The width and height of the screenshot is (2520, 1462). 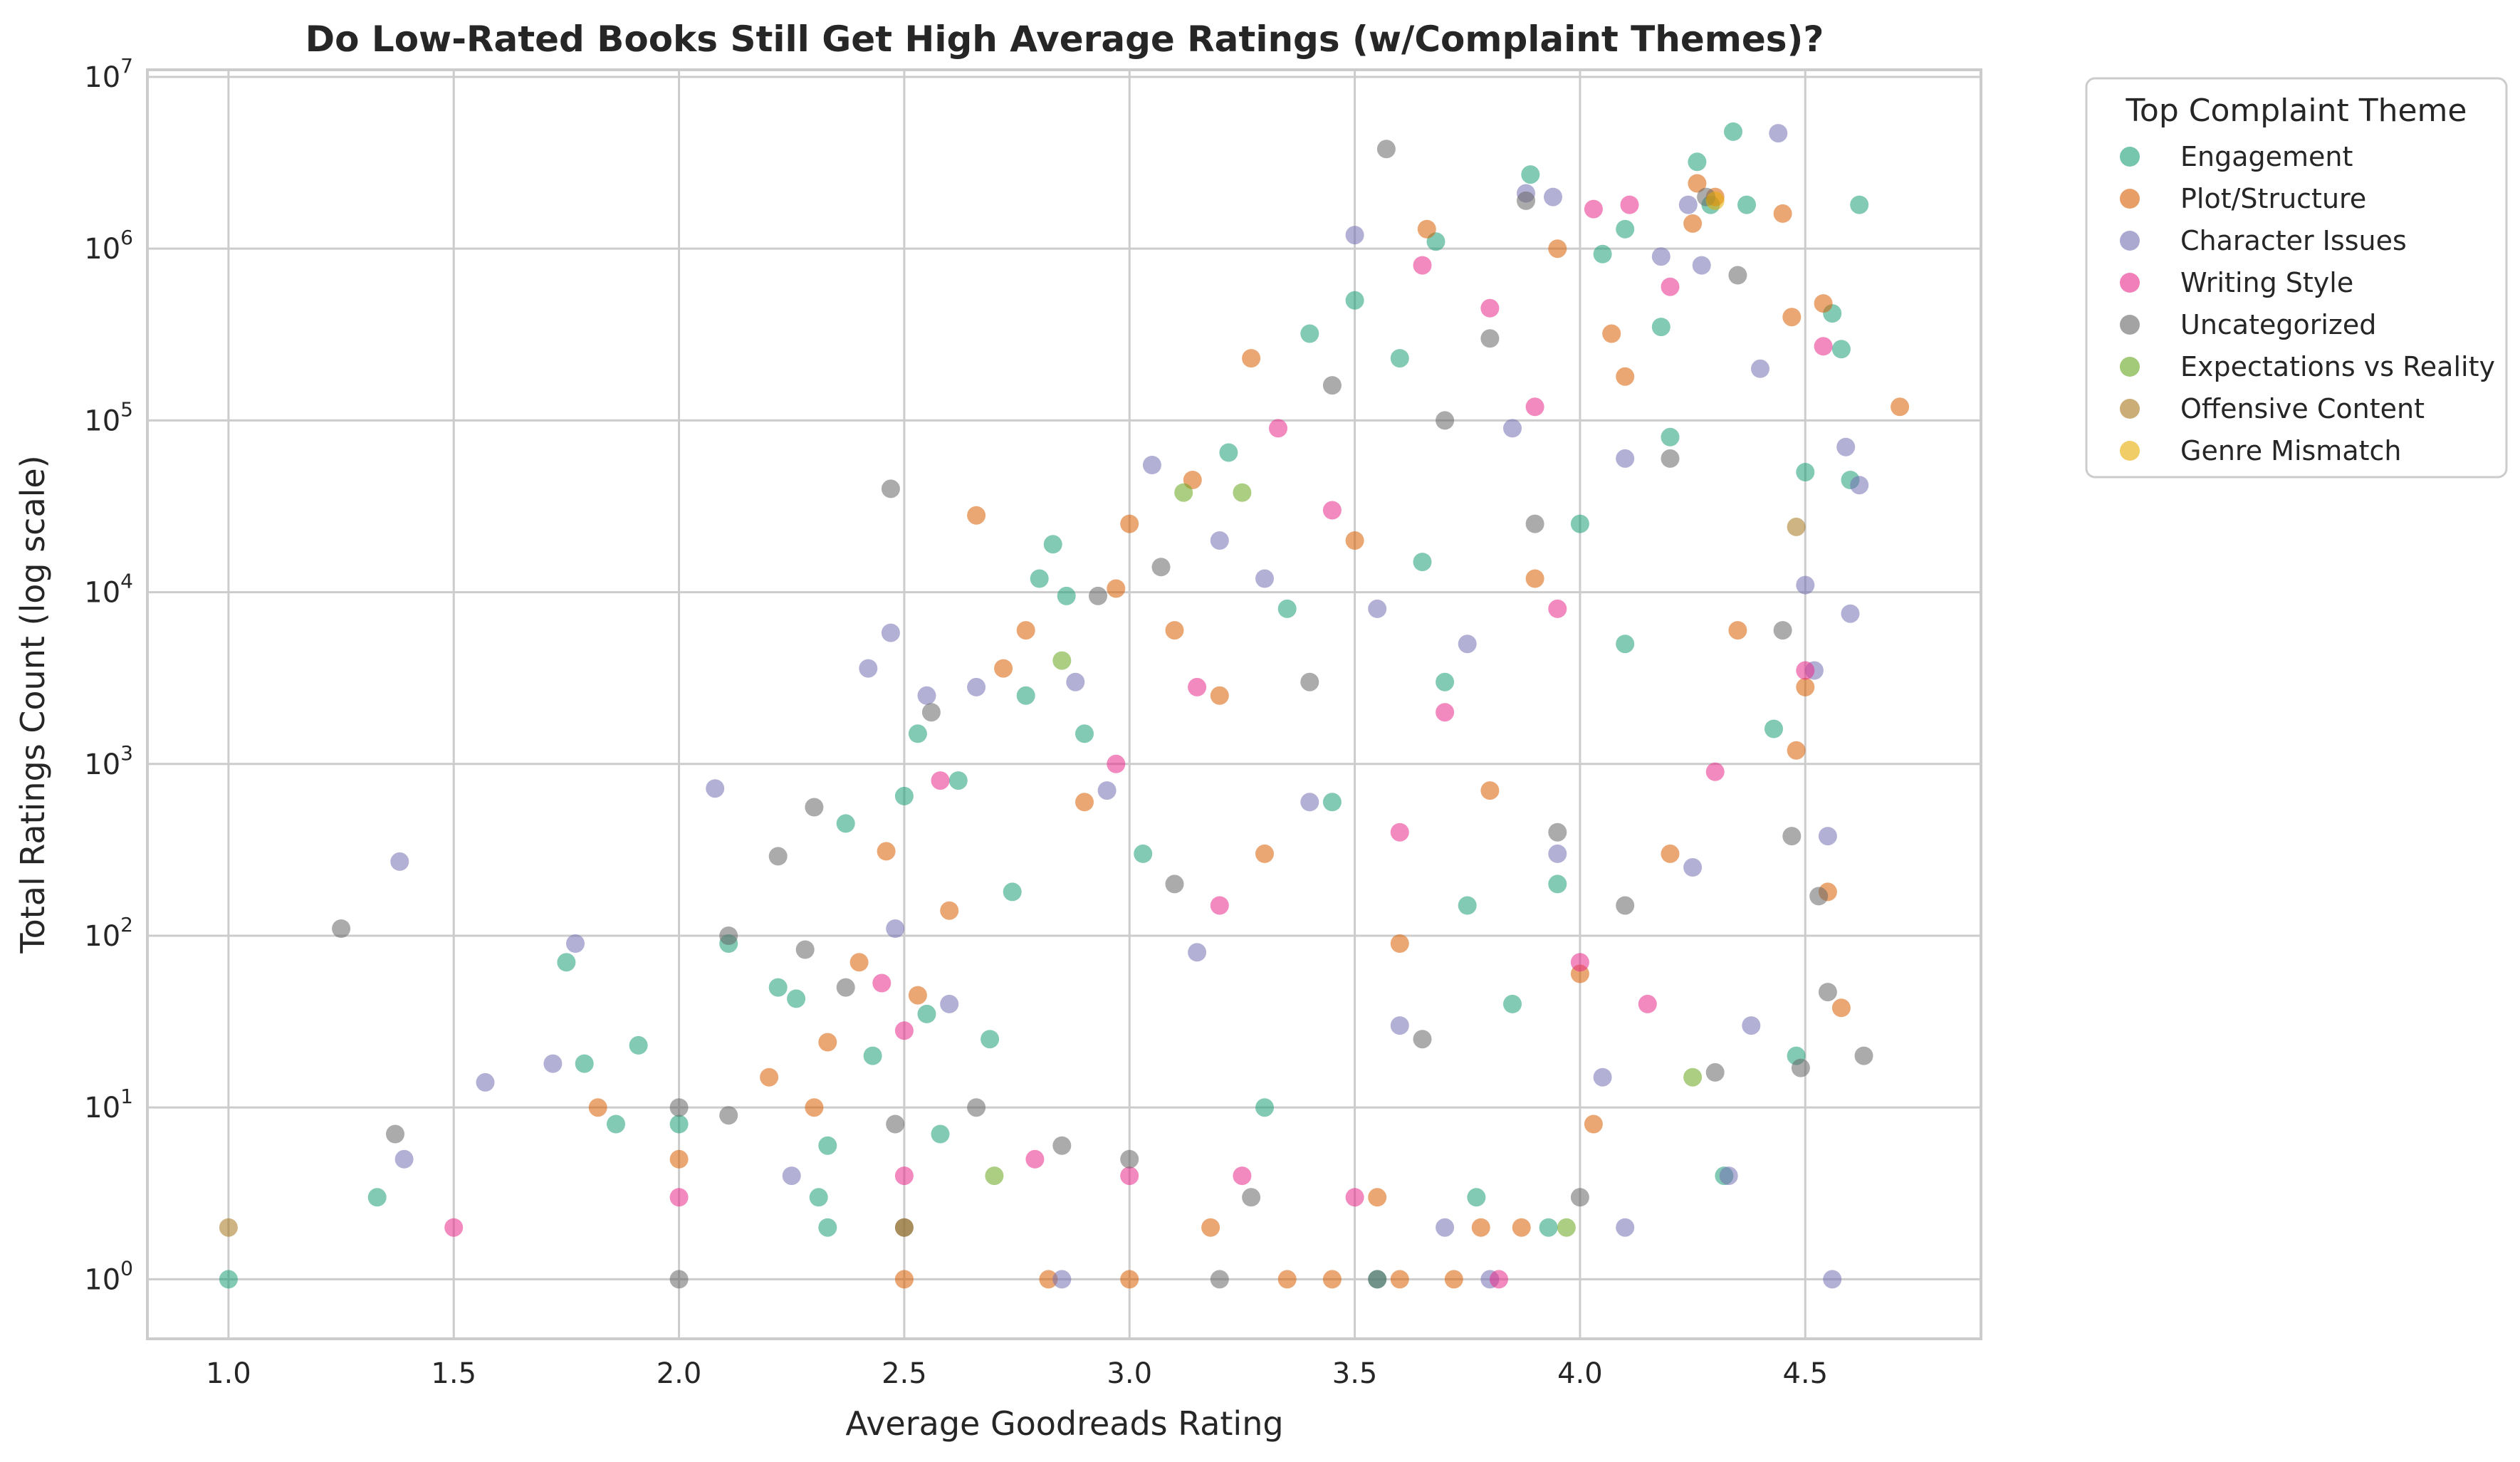 What do you see at coordinates (2290, 450) in the screenshot?
I see `legend-entry: Genre Mismatch` at bounding box center [2290, 450].